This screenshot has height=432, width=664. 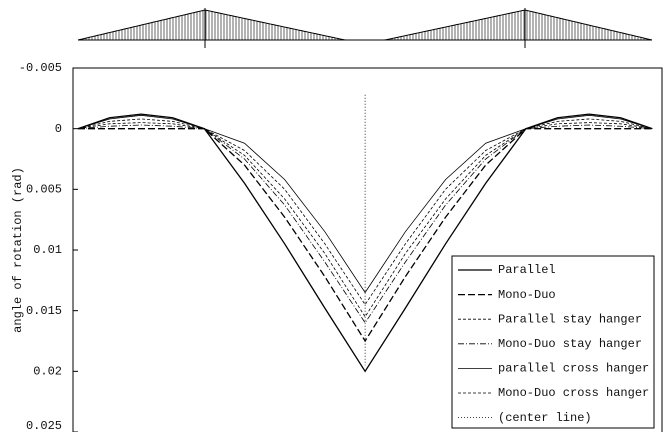 I want to click on y-axis-label: angle of rotation (rad), so click(x=18, y=250).